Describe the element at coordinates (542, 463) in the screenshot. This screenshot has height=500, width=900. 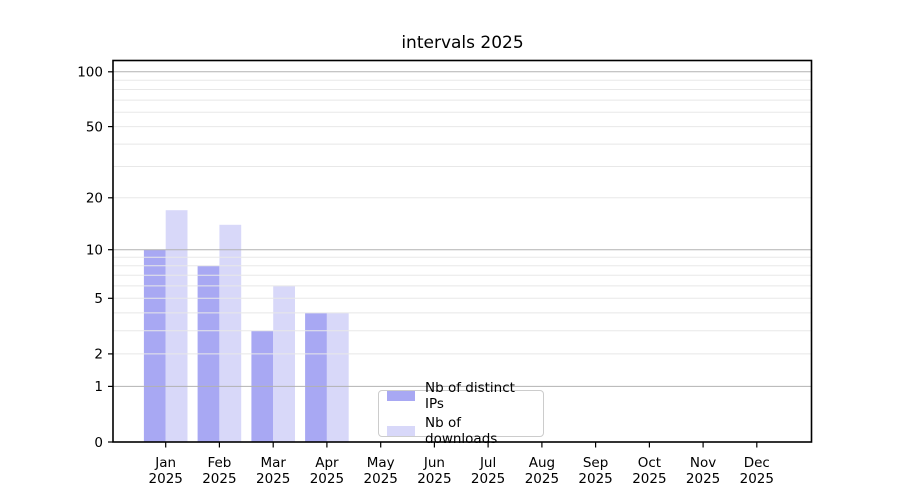
I see `x-tick-label-aug: Aug` at that location.